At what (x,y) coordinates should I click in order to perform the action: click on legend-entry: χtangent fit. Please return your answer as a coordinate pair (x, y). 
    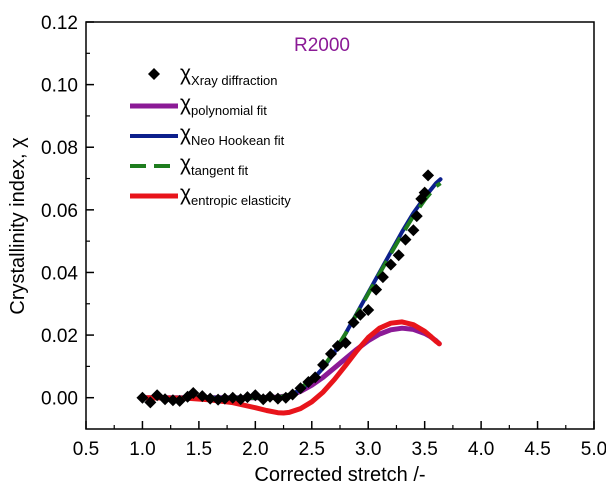
    Looking at the image, I should click on (214, 165).